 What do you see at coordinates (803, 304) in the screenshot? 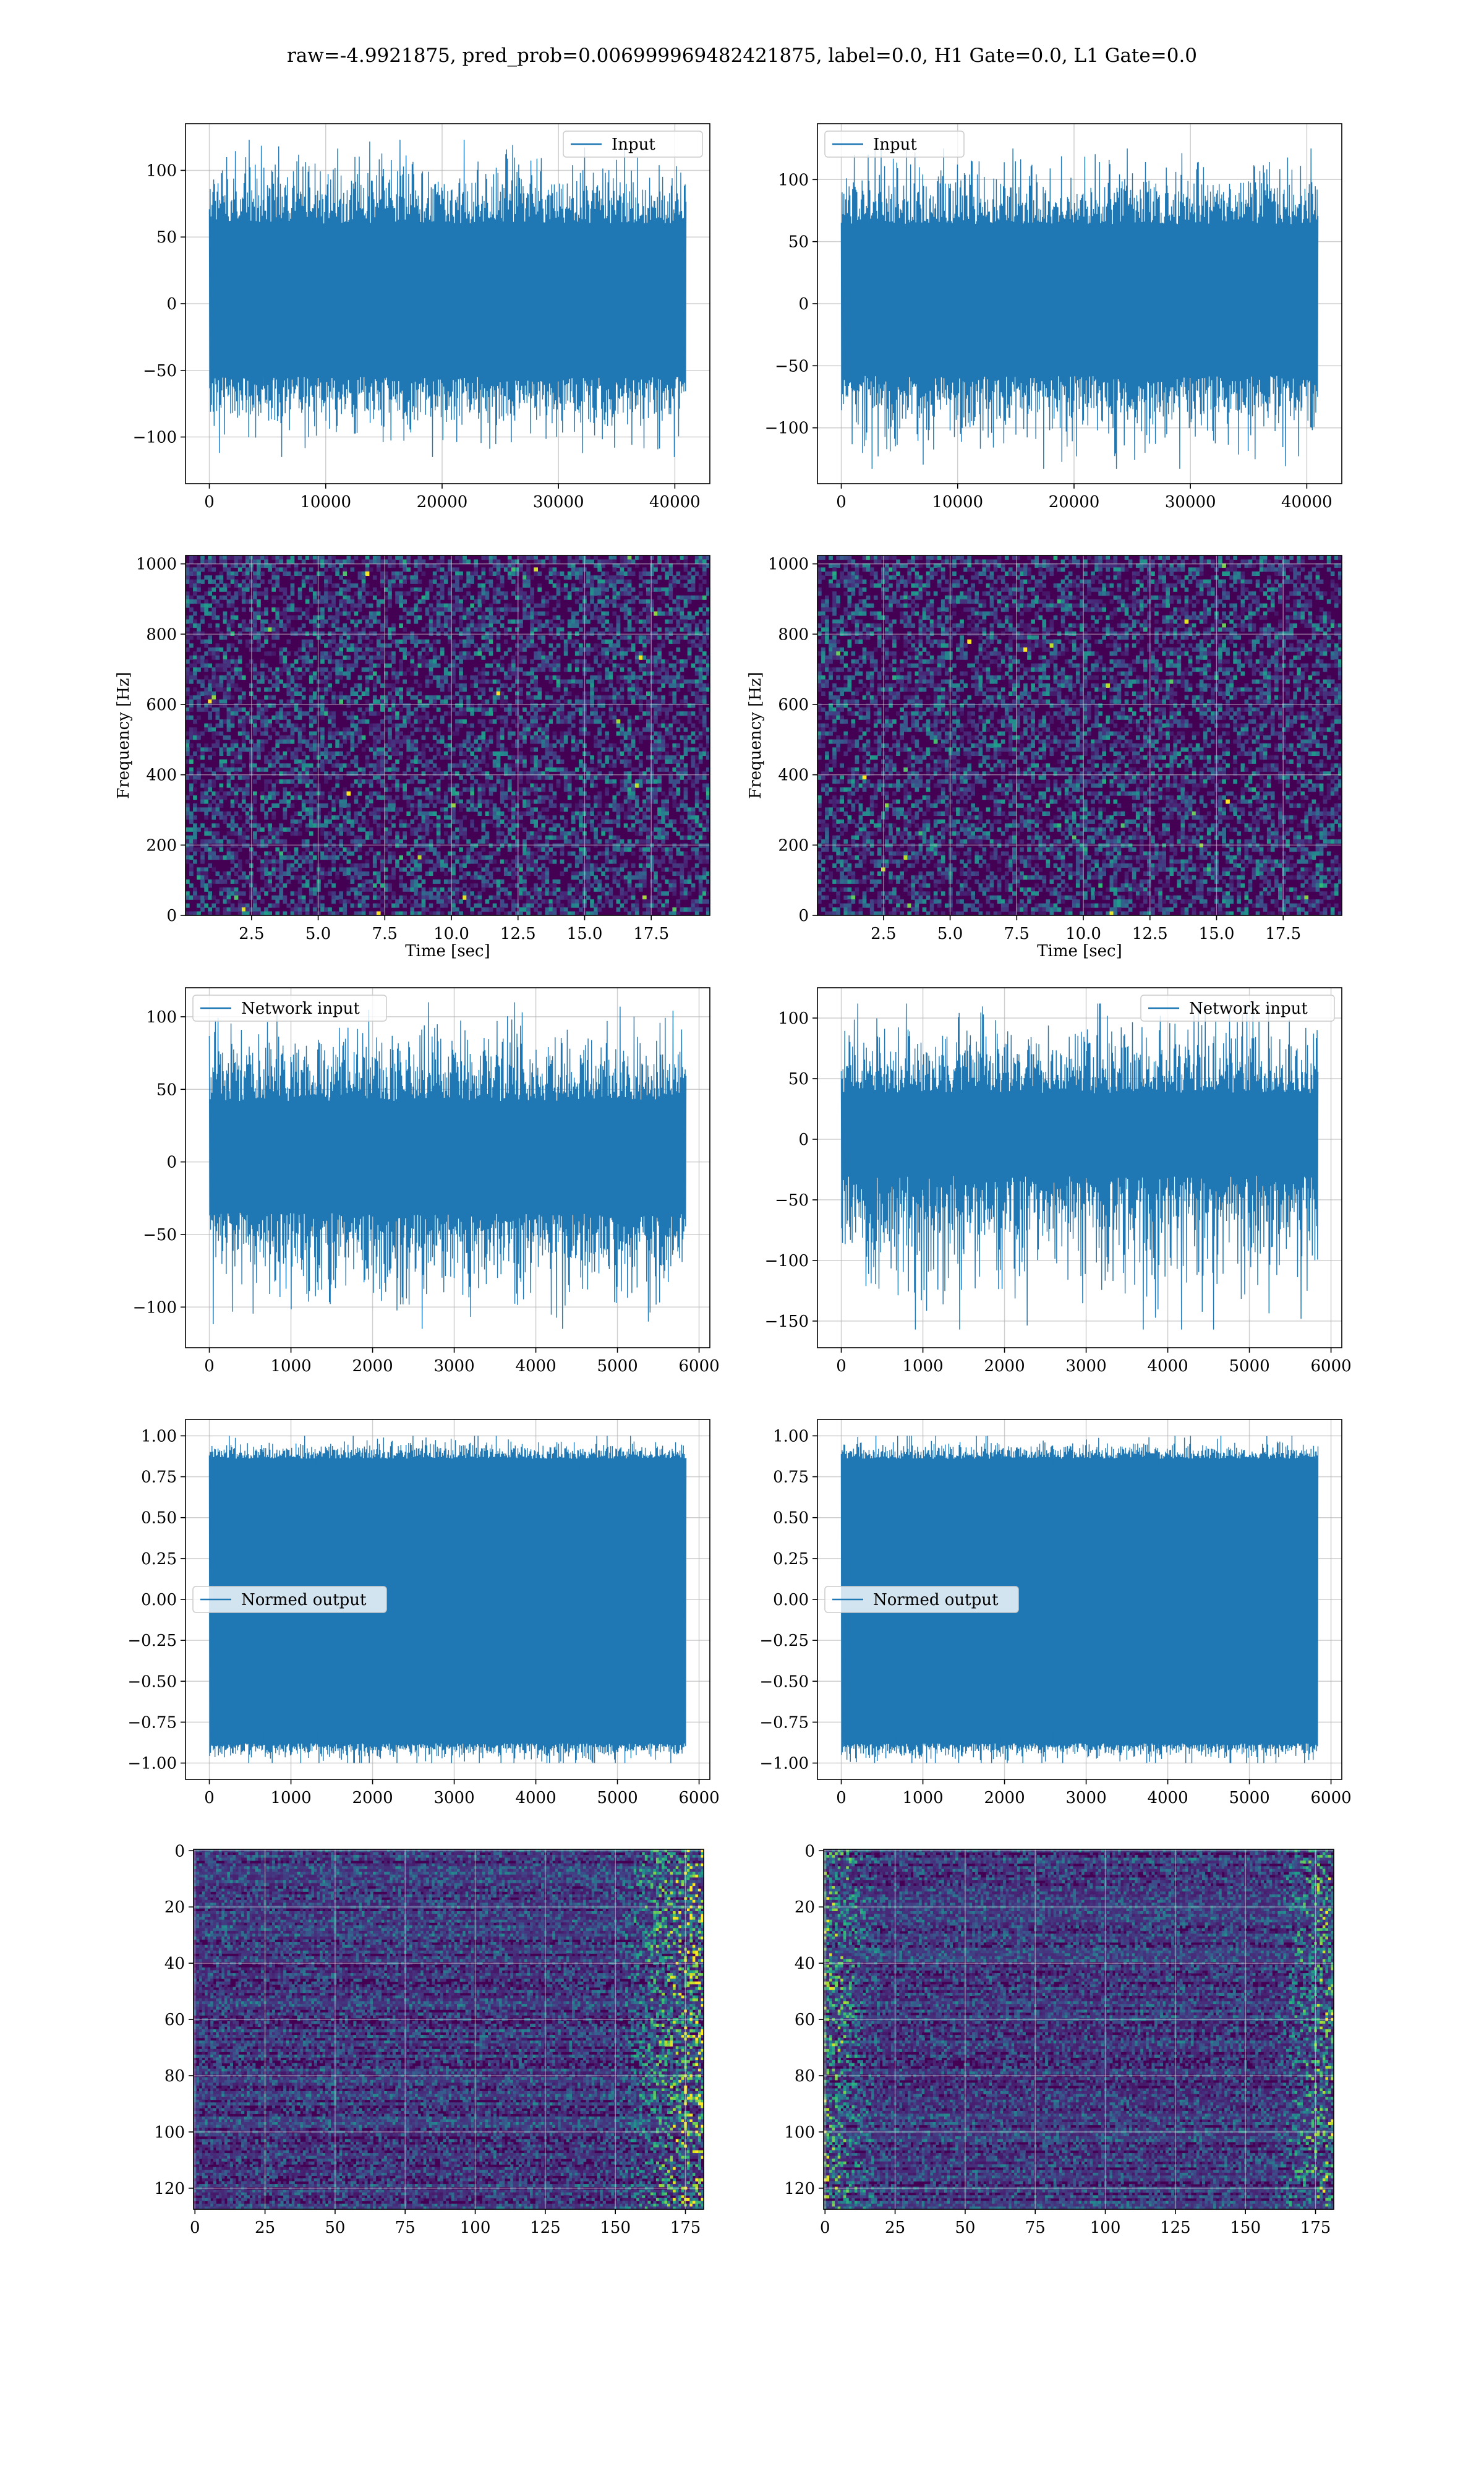
I see `y-tick-label: 0` at bounding box center [803, 304].